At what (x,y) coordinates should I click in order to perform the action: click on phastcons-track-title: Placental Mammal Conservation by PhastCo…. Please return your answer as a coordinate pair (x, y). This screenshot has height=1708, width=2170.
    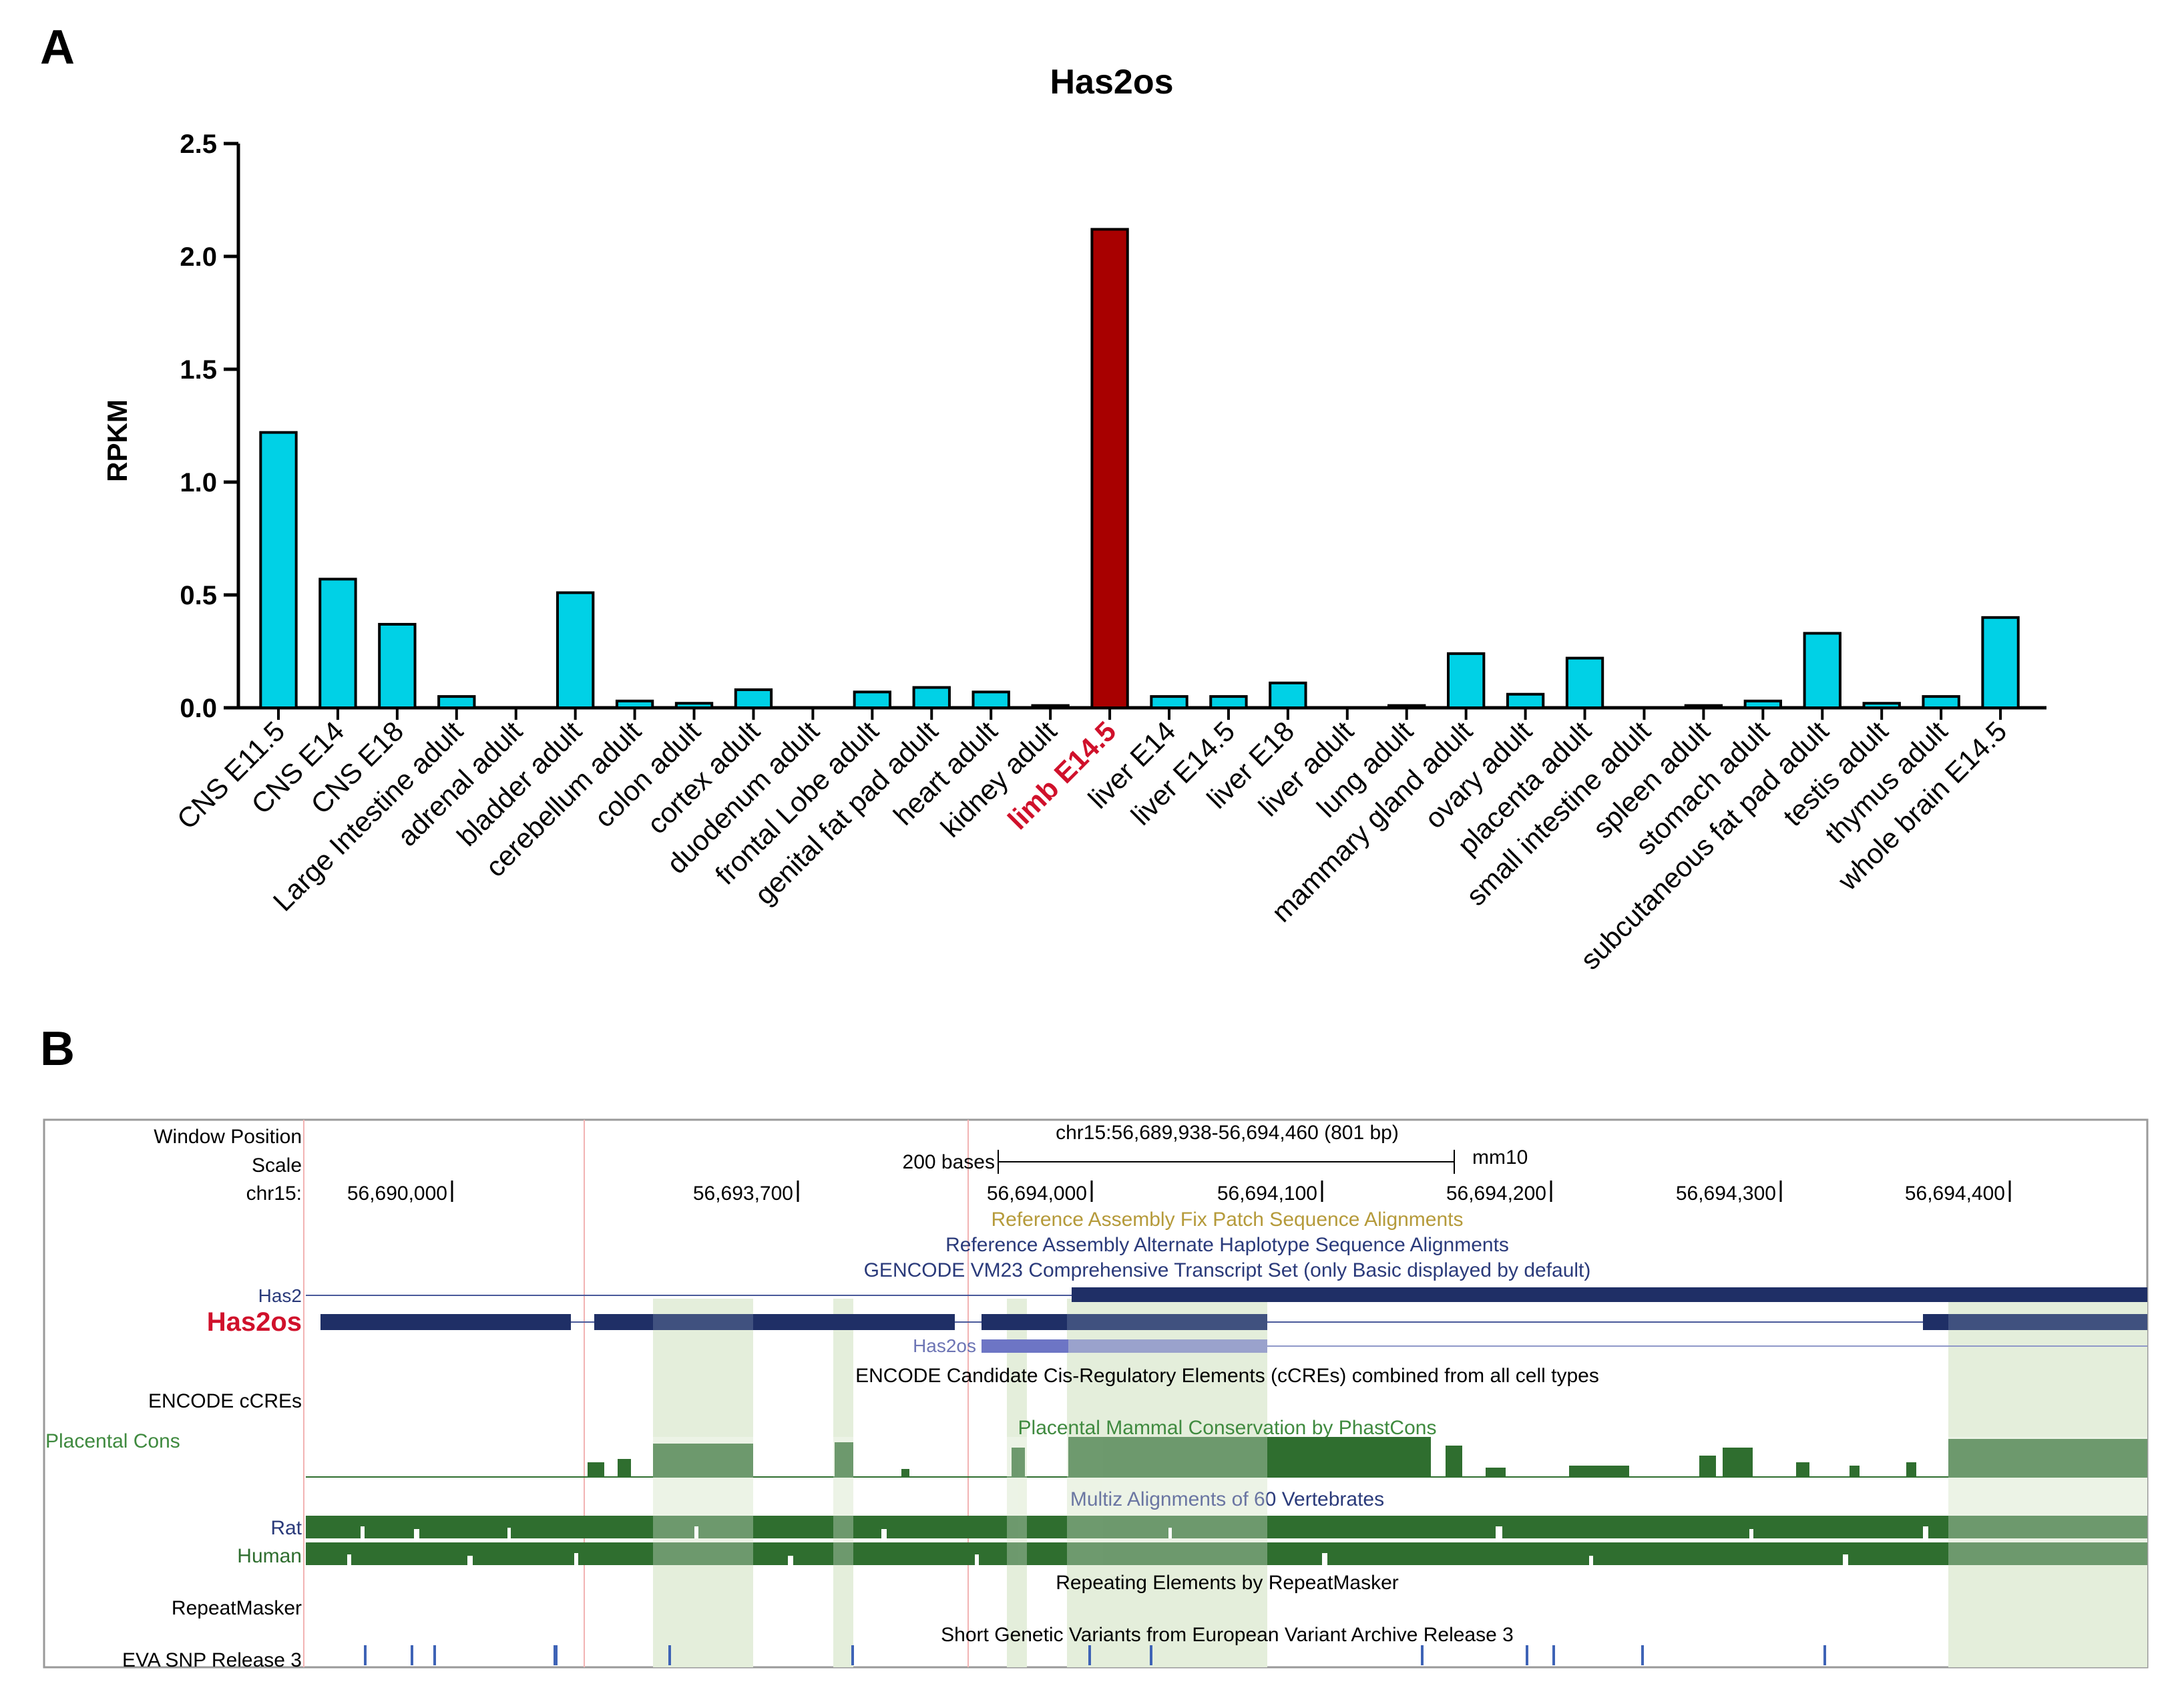
    Looking at the image, I should click on (1227, 1428).